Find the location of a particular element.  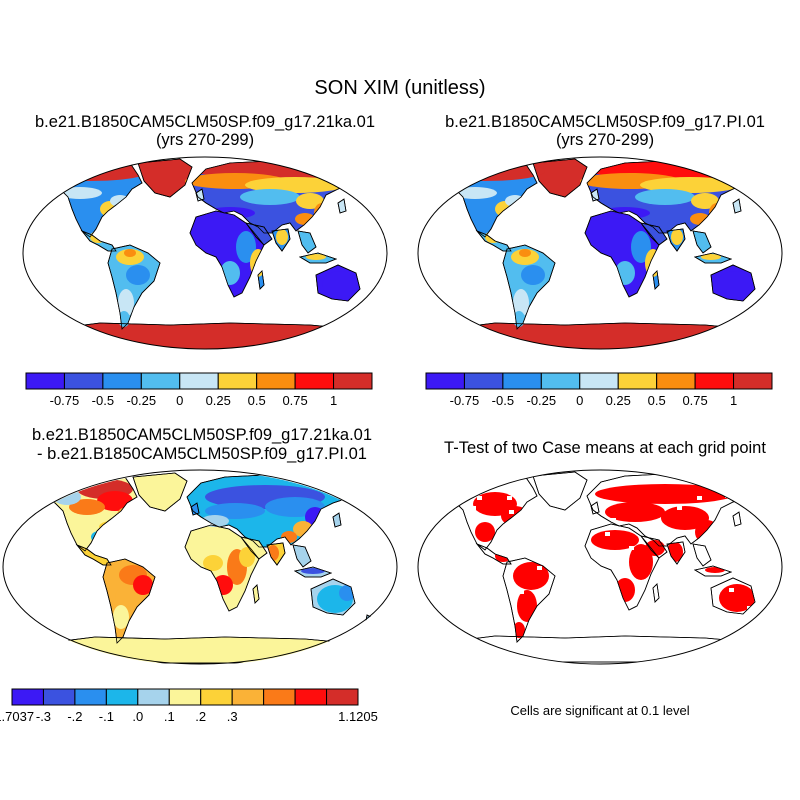

colorbar-tick-label: -.2 is located at coordinates (74, 716).